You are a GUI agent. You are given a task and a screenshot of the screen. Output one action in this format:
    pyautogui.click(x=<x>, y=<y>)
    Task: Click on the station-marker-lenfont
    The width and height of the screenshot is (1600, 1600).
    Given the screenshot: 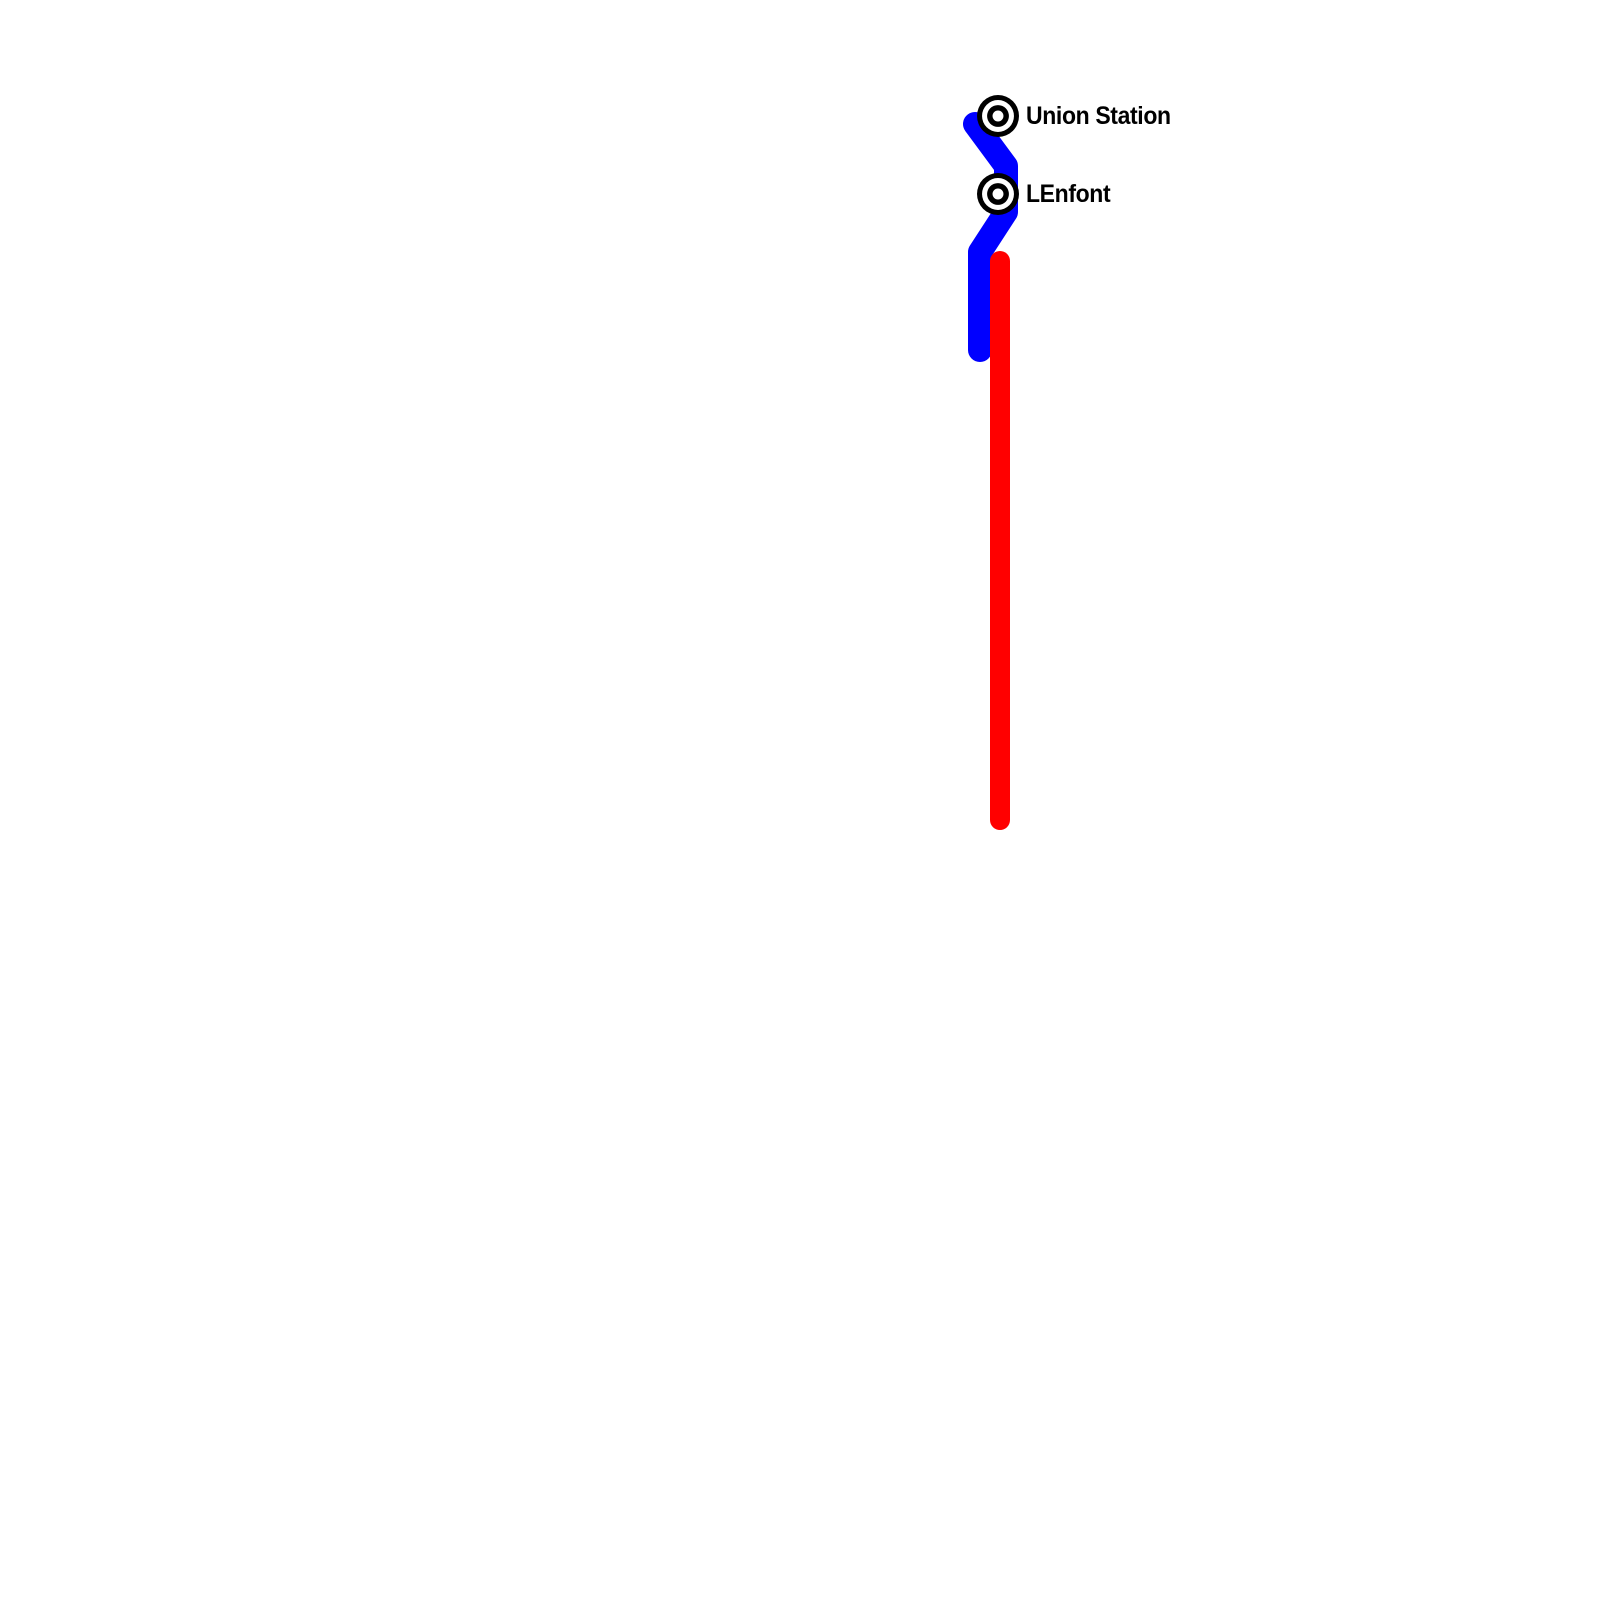 What is the action you would take?
    pyautogui.click(x=998, y=194)
    